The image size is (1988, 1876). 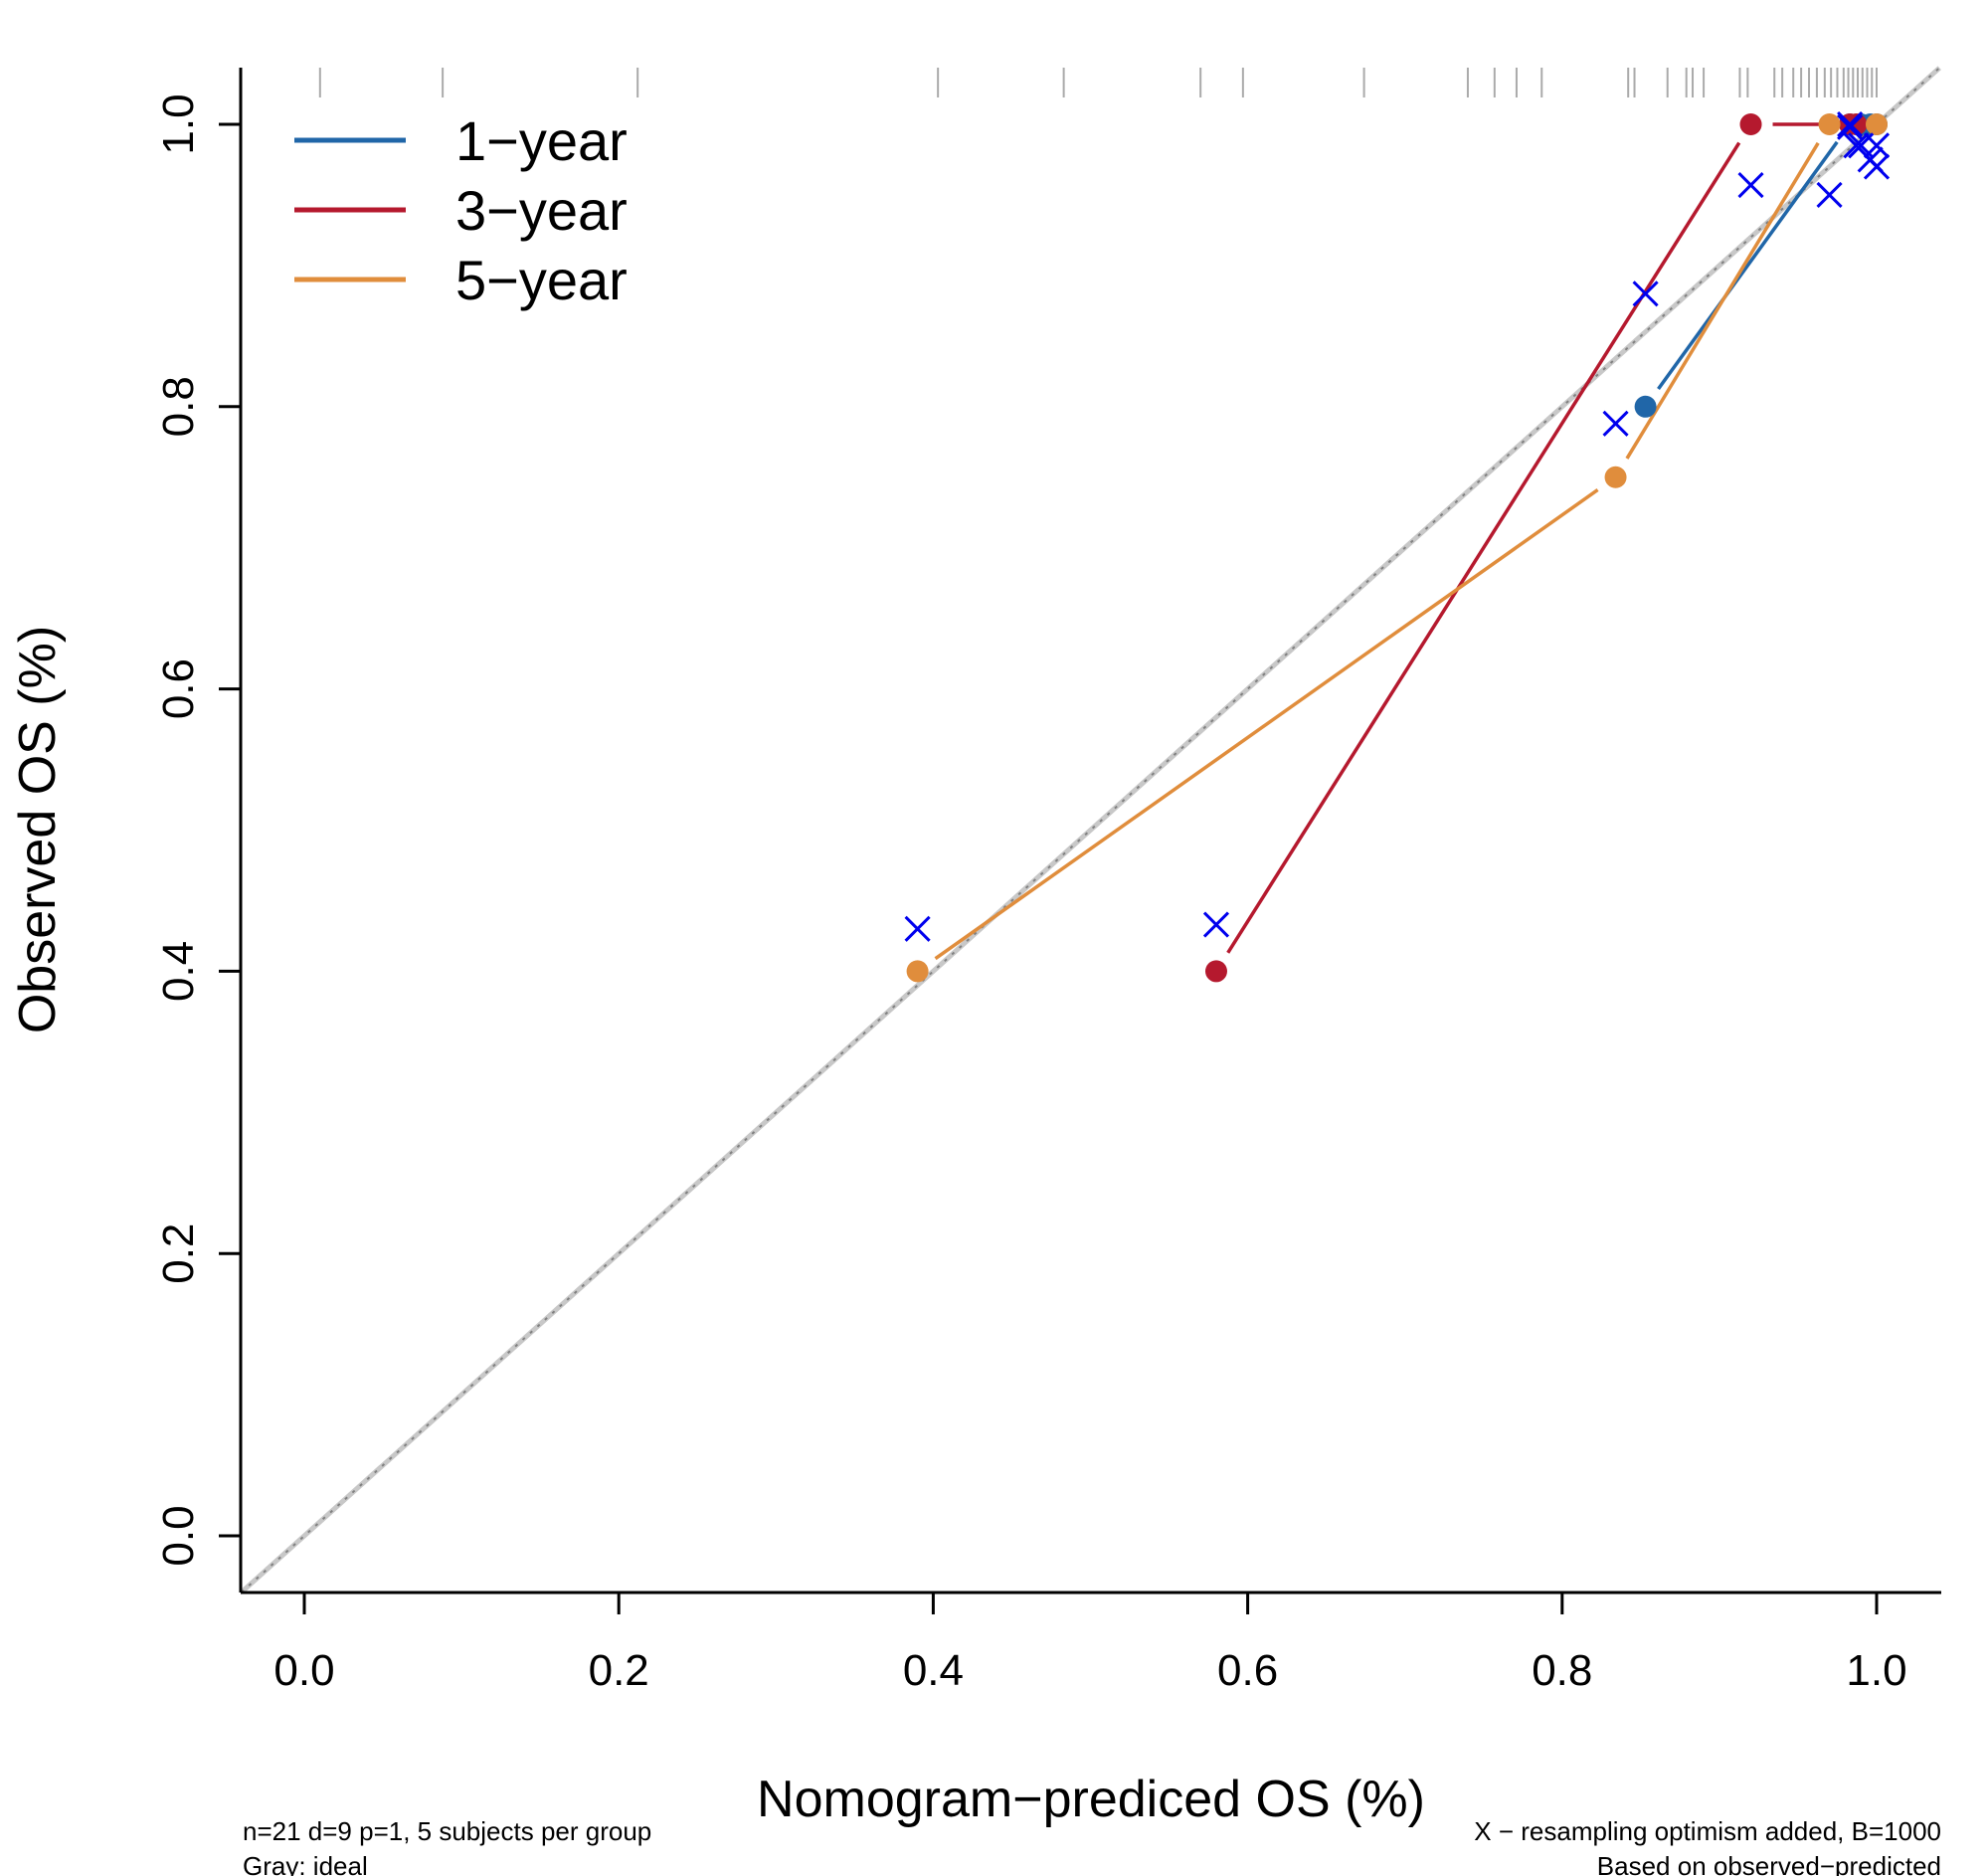 I want to click on y-tick-label-3: 0.6, so click(x=178, y=688).